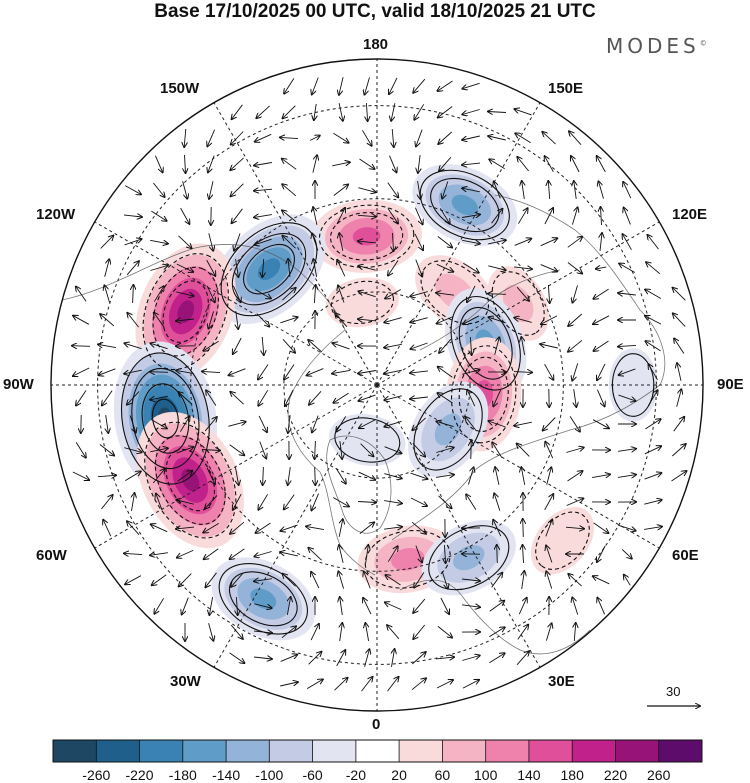 The image size is (750, 783). What do you see at coordinates (51, 555) in the screenshot?
I see `lon-label-60w: 60W` at bounding box center [51, 555].